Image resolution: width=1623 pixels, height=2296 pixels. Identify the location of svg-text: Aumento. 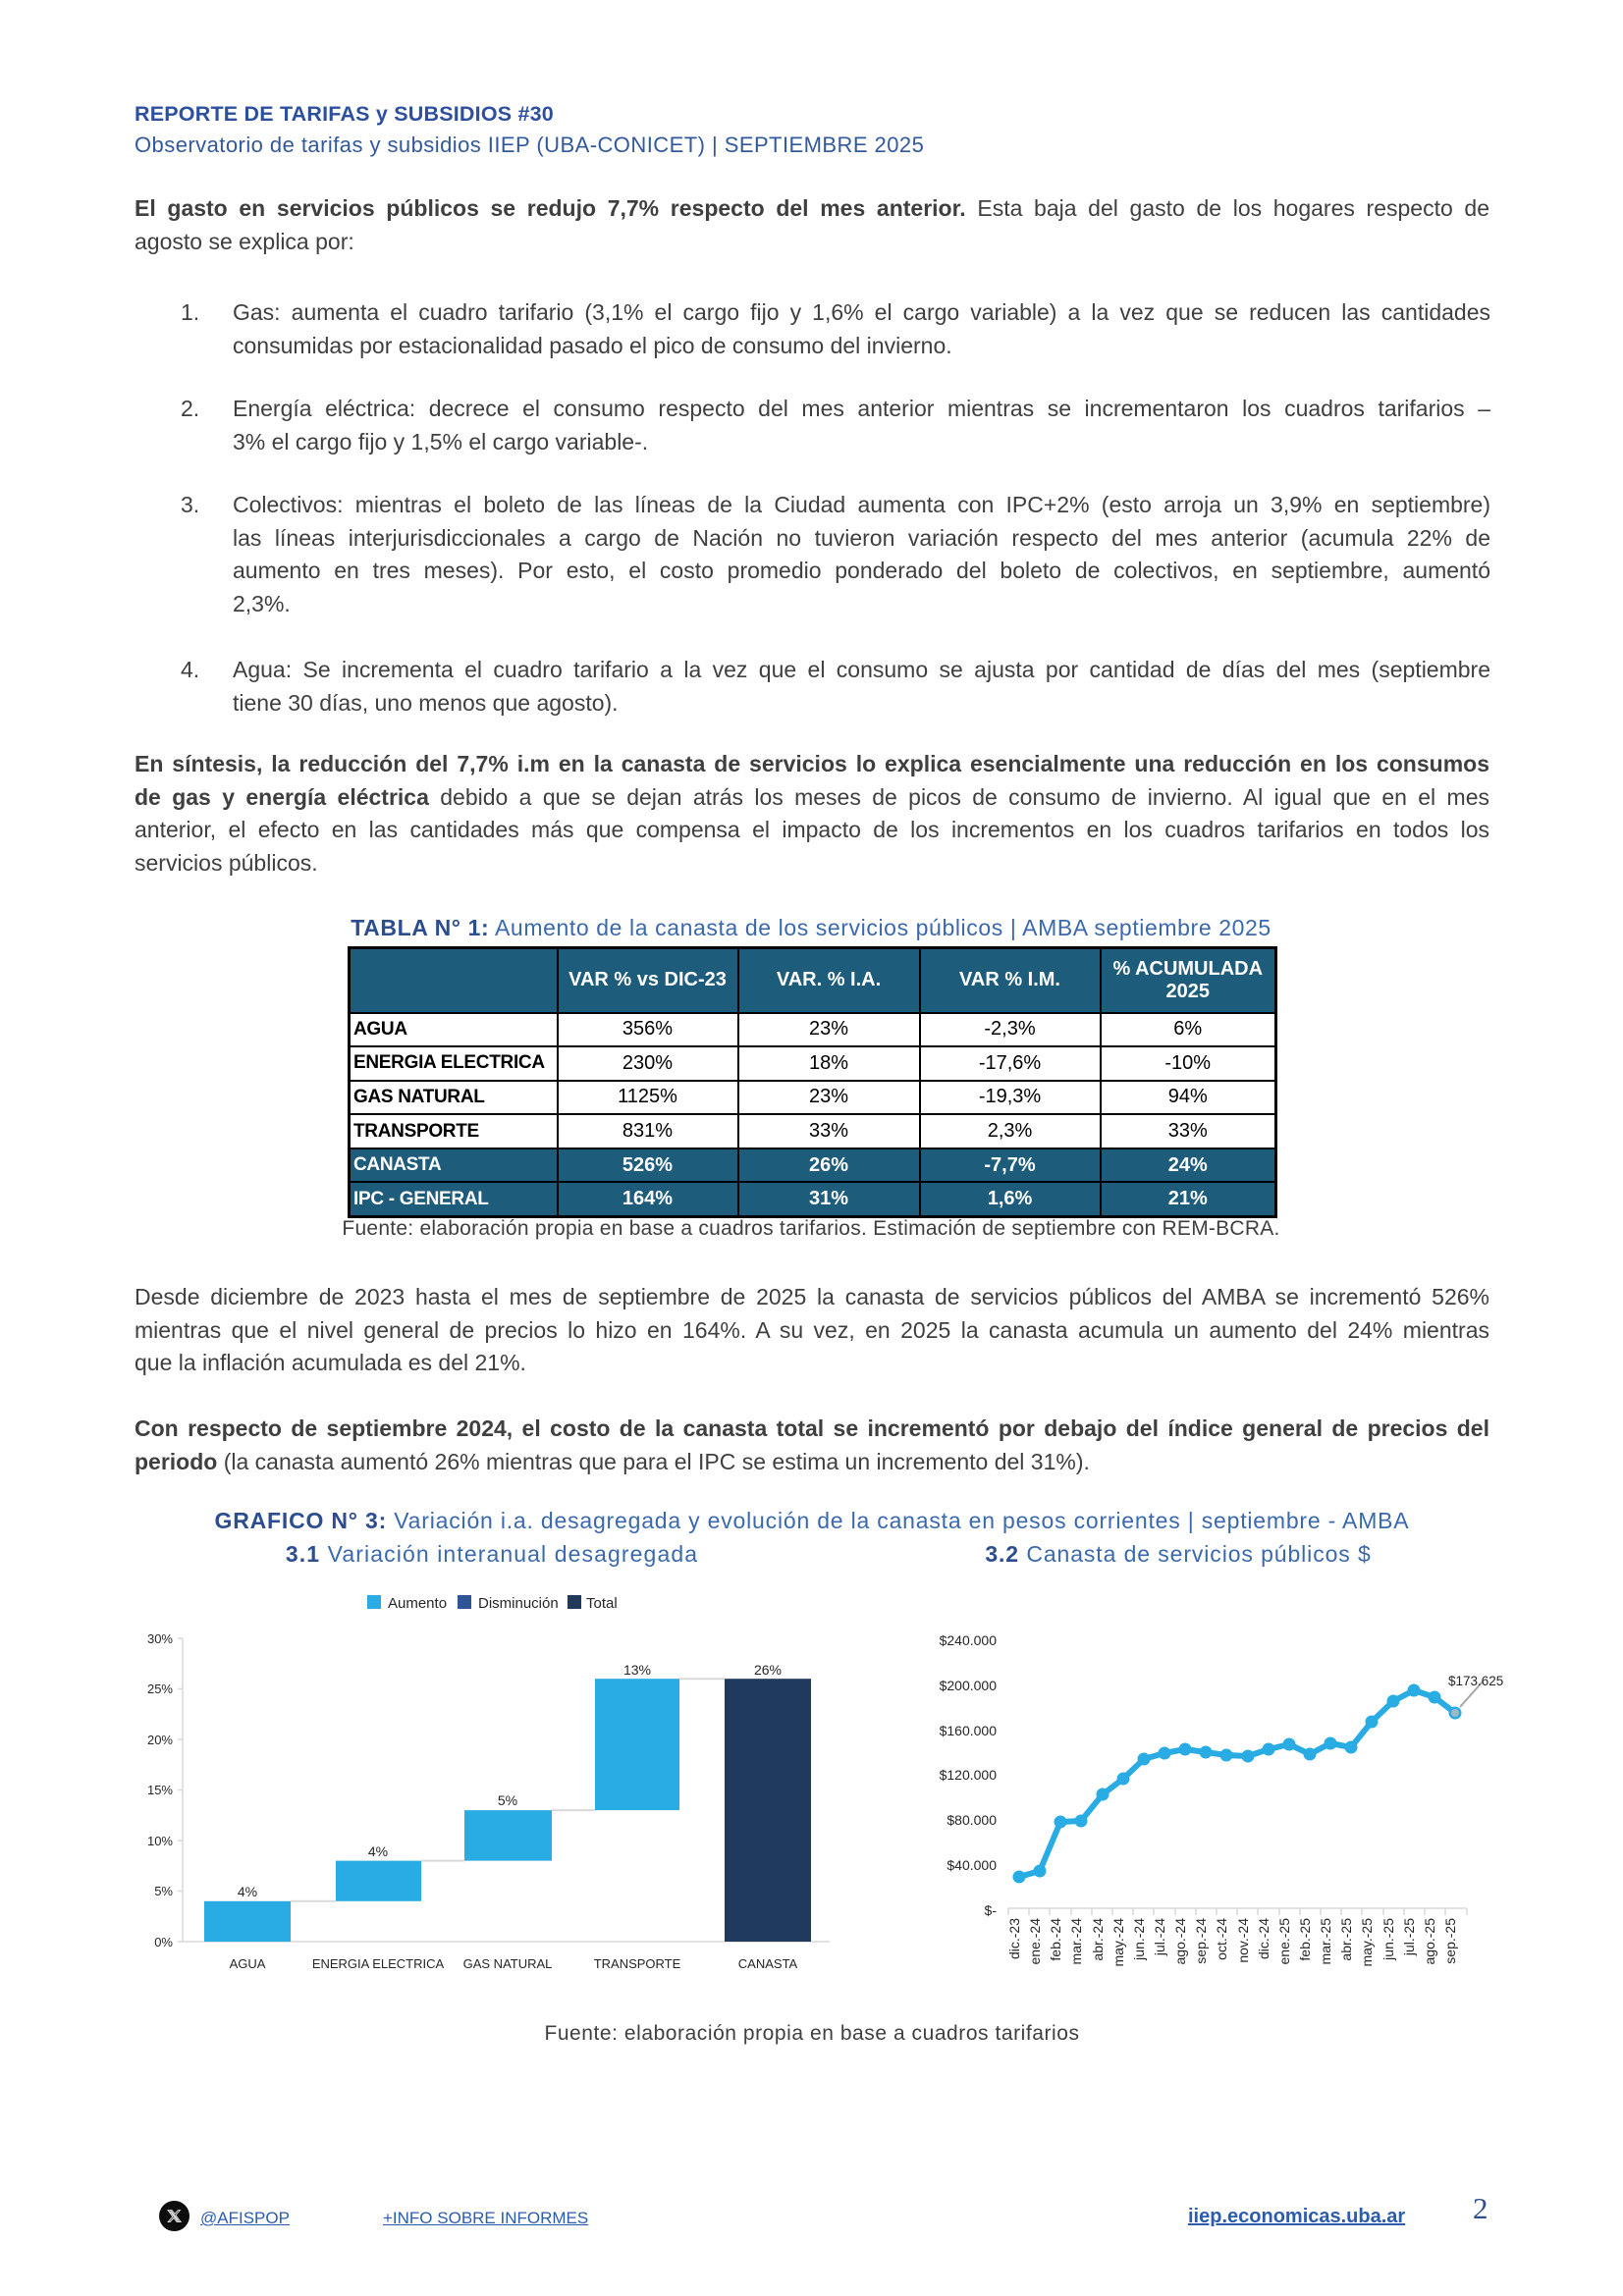
(418, 1604).